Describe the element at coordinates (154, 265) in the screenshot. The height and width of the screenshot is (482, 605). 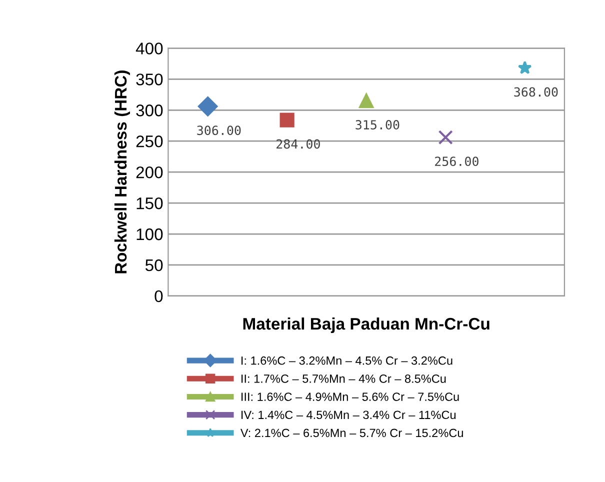
I see `y-tick-label: 50` at that location.